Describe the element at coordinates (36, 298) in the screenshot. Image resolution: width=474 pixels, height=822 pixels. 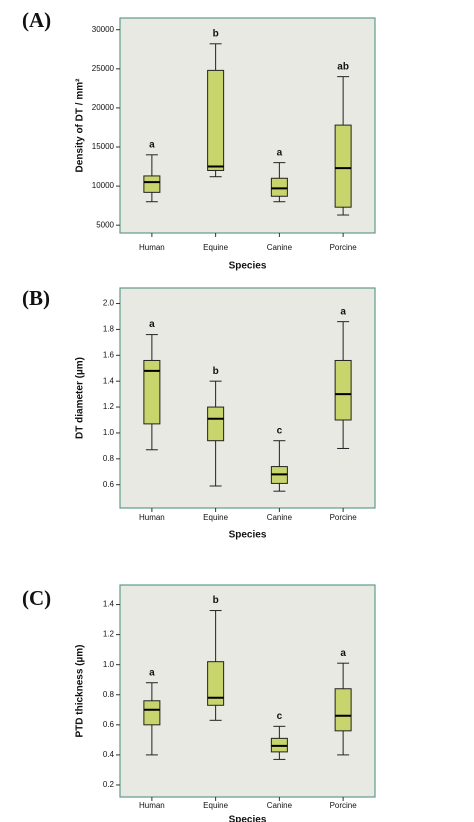
I see `panel-title: (B)` at that location.